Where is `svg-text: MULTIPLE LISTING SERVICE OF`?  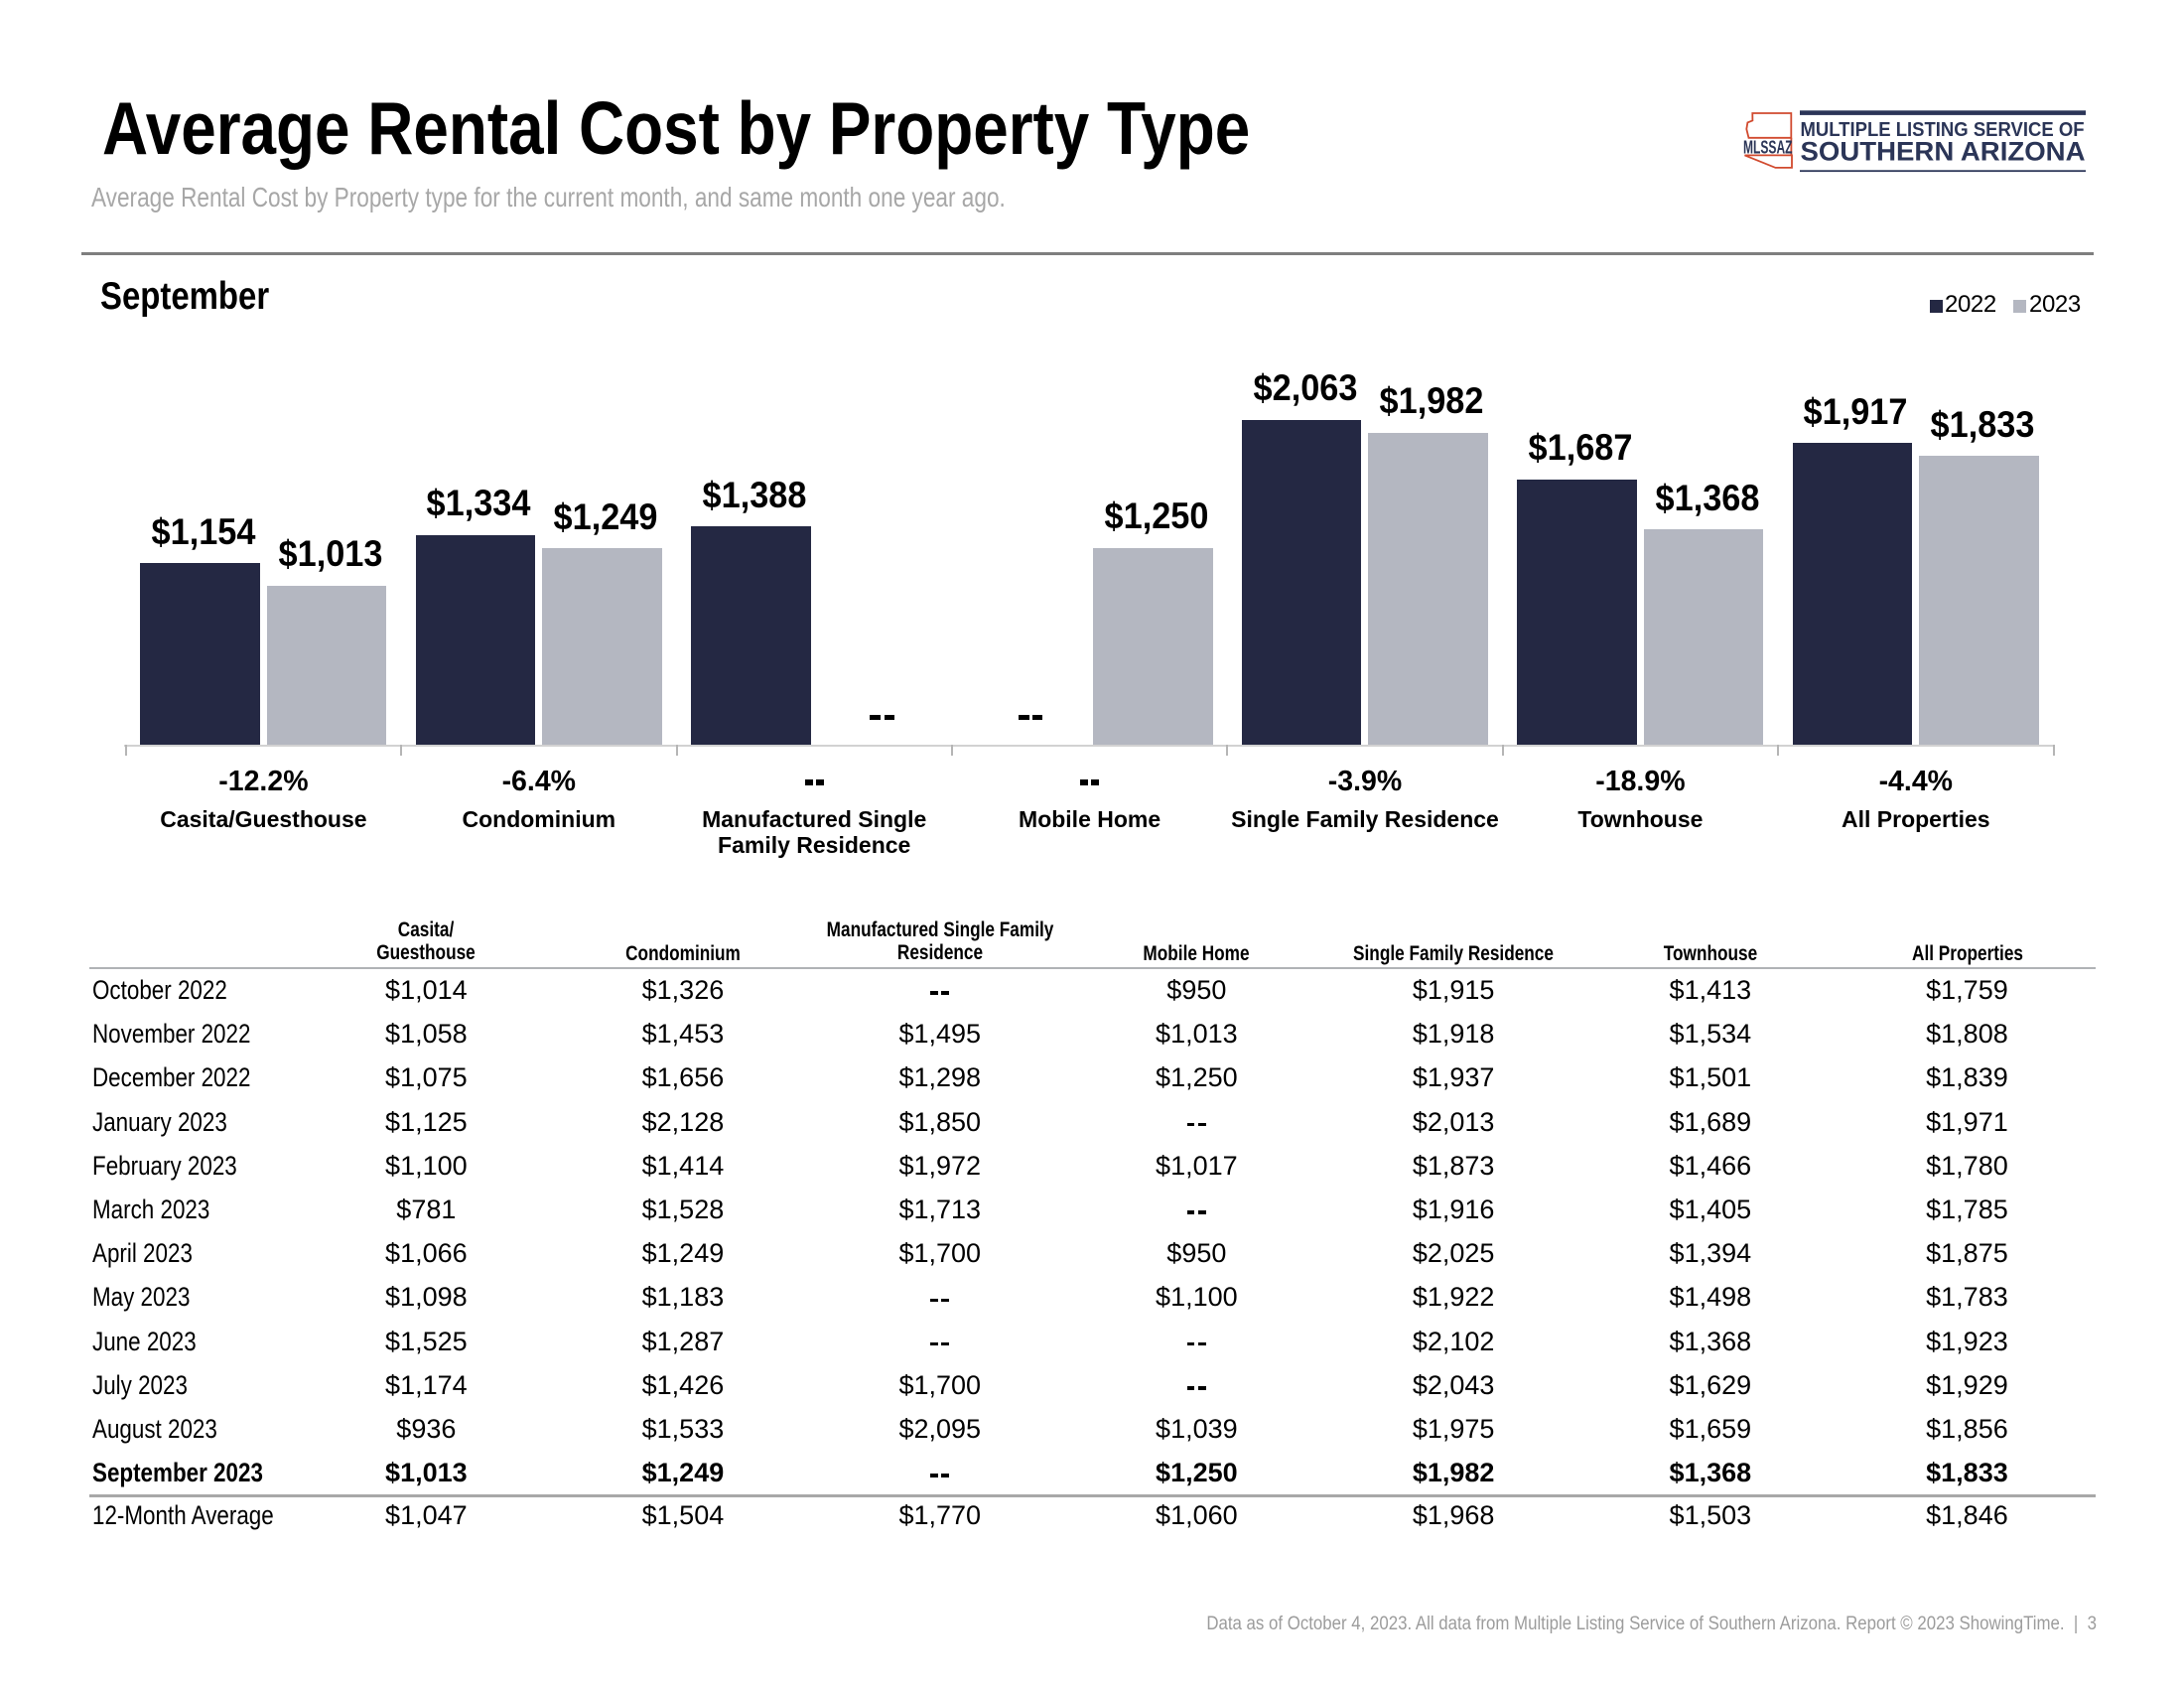
svg-text: MULTIPLE LISTING SERVICE OF is located at coordinates (1943, 130).